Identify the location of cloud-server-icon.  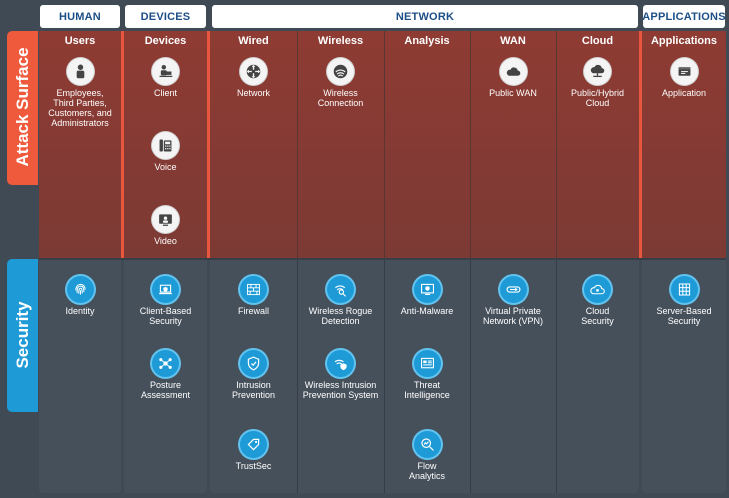
(597, 71).